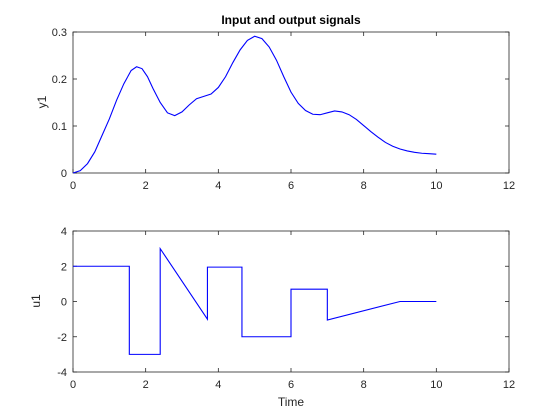 The width and height of the screenshot is (560, 420). I want to click on y-tick-label: -2, so click(62, 338).